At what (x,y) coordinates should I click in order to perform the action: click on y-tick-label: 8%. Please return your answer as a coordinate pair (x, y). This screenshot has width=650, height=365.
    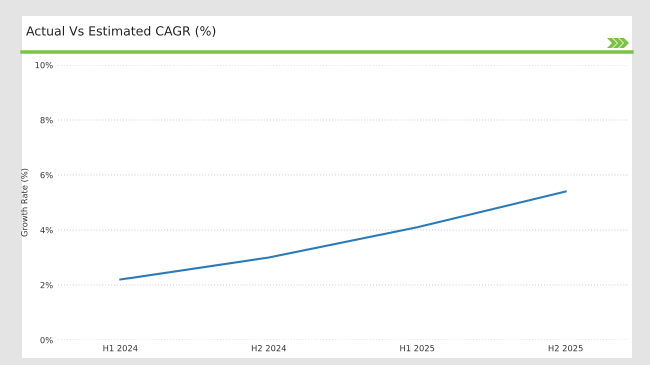
    Looking at the image, I should click on (46, 120).